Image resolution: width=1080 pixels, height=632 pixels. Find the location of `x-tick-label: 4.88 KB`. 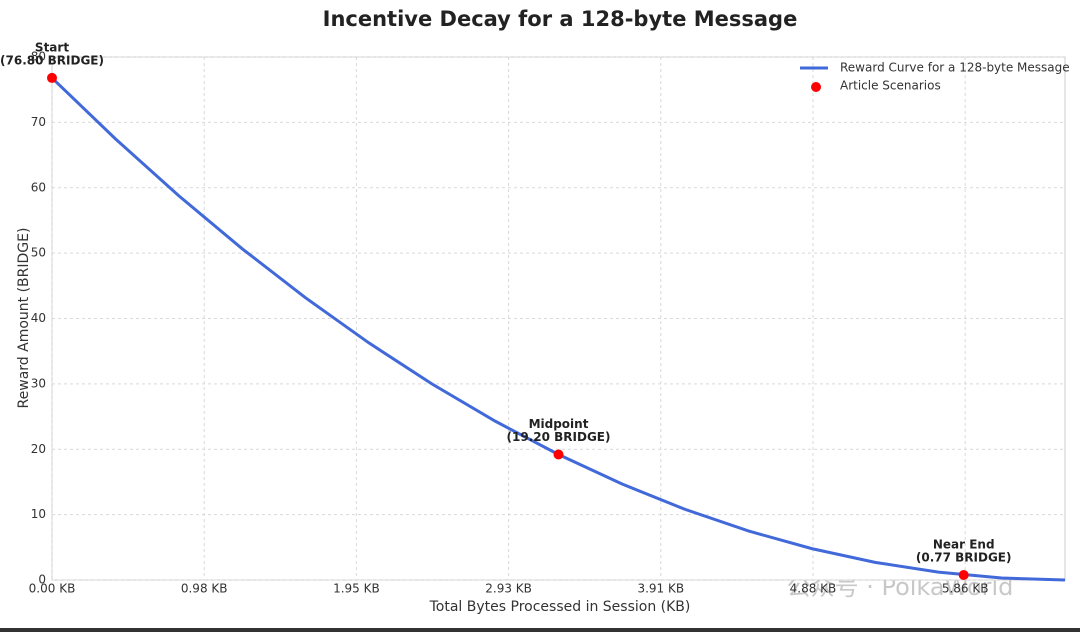

x-tick-label: 4.88 KB is located at coordinates (813, 589).